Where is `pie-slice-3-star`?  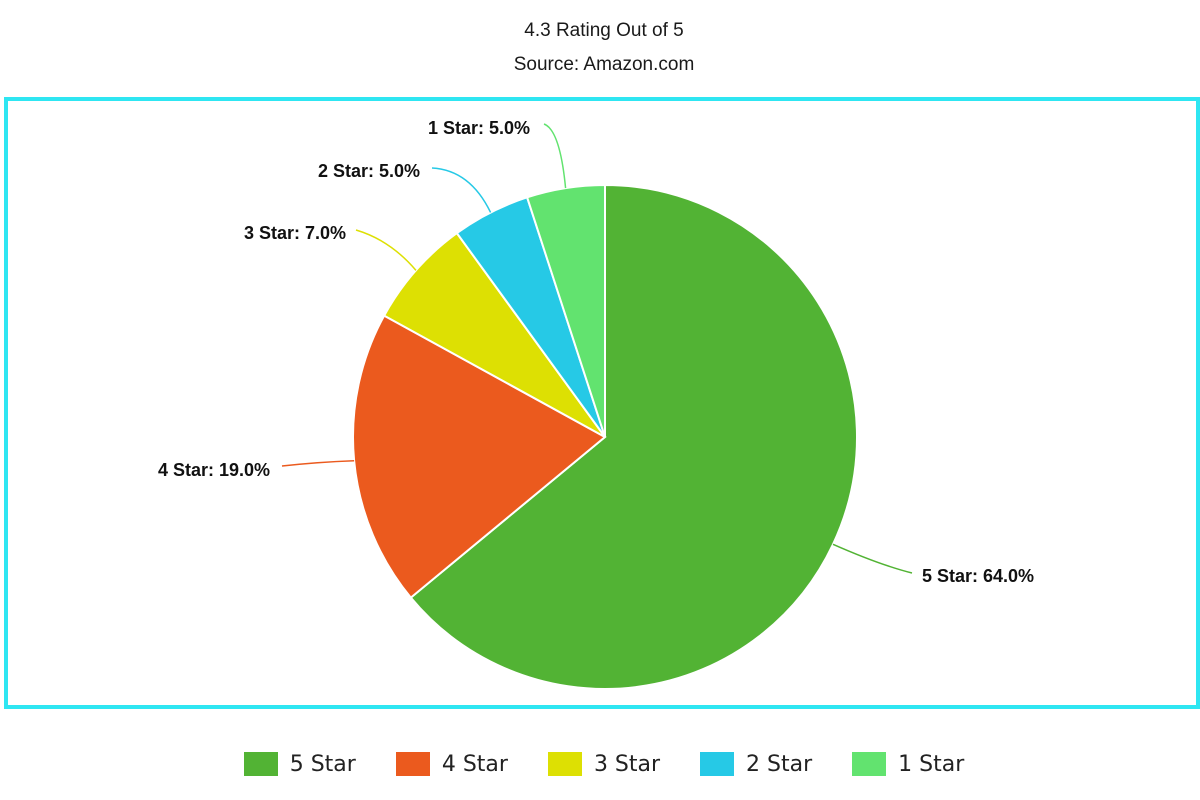 pie-slice-3-star is located at coordinates (494, 334).